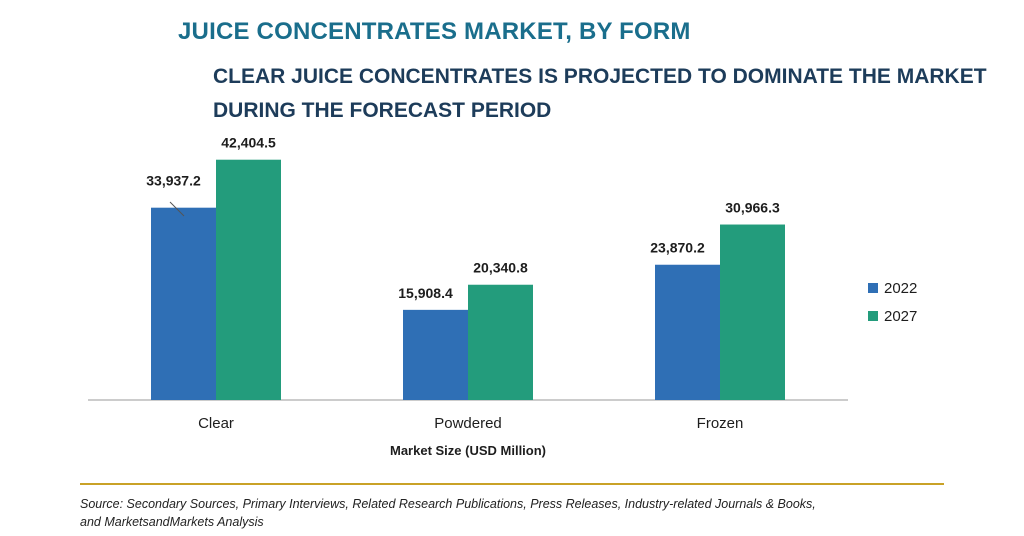 The height and width of the screenshot is (536, 1024). Describe the element at coordinates (216, 423) in the screenshot. I see `x-tick-label-clear: Clear` at that location.